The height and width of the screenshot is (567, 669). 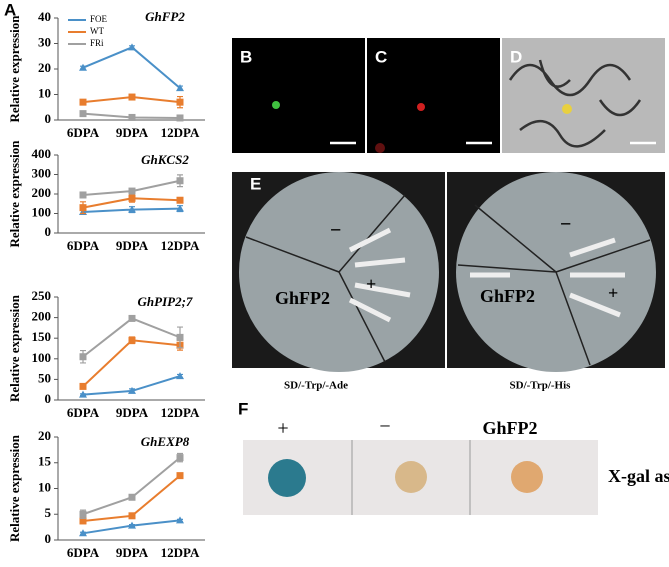 What do you see at coordinates (433, 95) in the screenshot?
I see `image-c` at bounding box center [433, 95].